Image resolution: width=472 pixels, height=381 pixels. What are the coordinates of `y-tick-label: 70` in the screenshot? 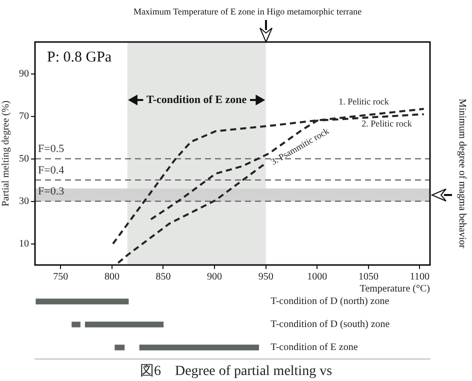 It's located at (24, 116).